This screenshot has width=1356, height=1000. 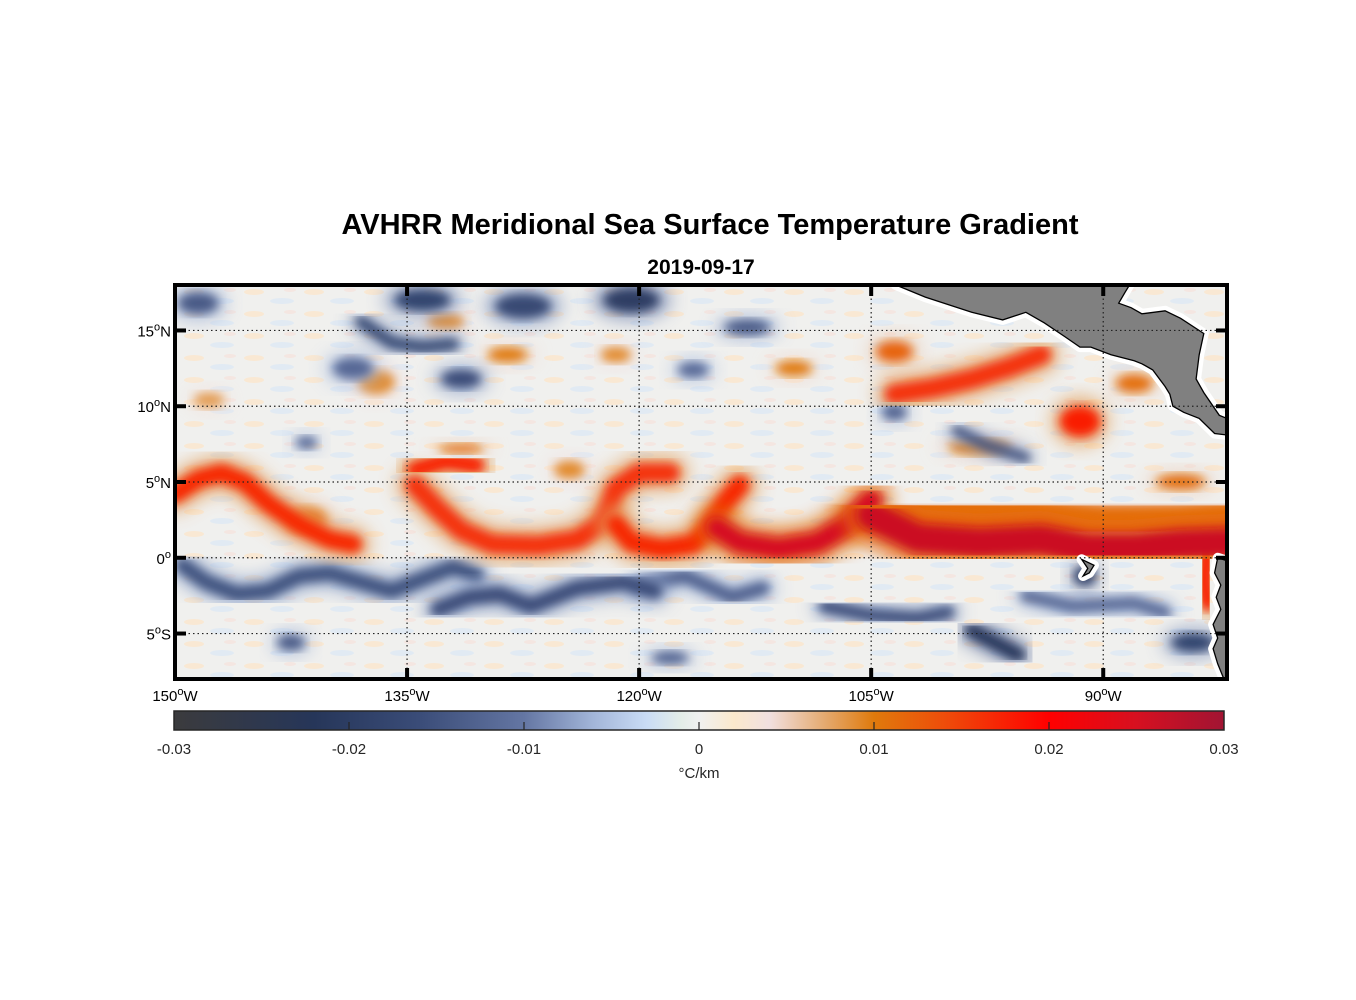 I want to click on colorbar-tick-label: 0.03, so click(x=1223, y=749).